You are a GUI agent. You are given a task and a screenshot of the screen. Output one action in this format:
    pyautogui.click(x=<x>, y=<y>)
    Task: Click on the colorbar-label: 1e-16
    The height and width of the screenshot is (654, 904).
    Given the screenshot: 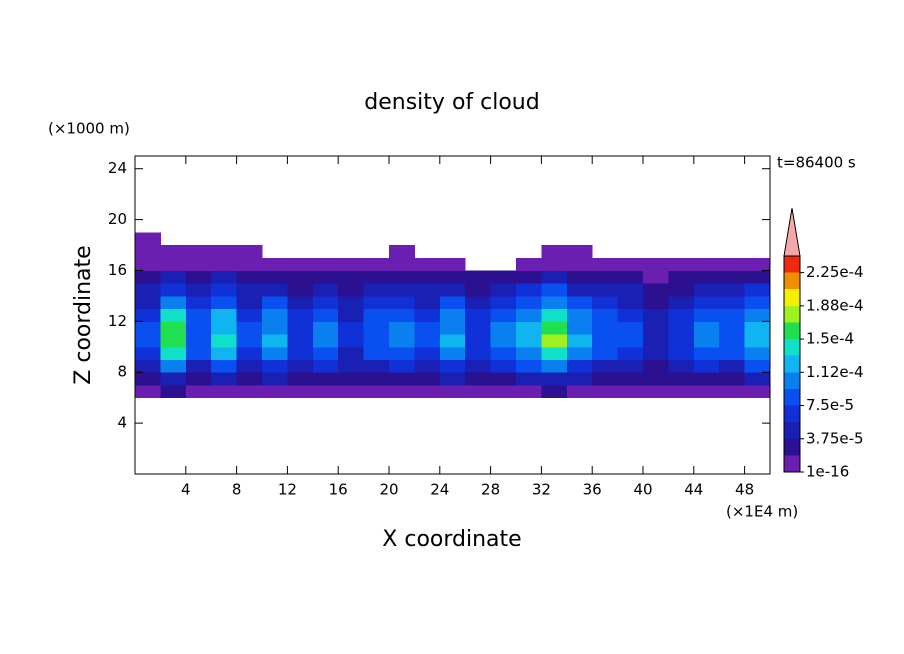 What is the action you would take?
    pyautogui.click(x=827, y=472)
    